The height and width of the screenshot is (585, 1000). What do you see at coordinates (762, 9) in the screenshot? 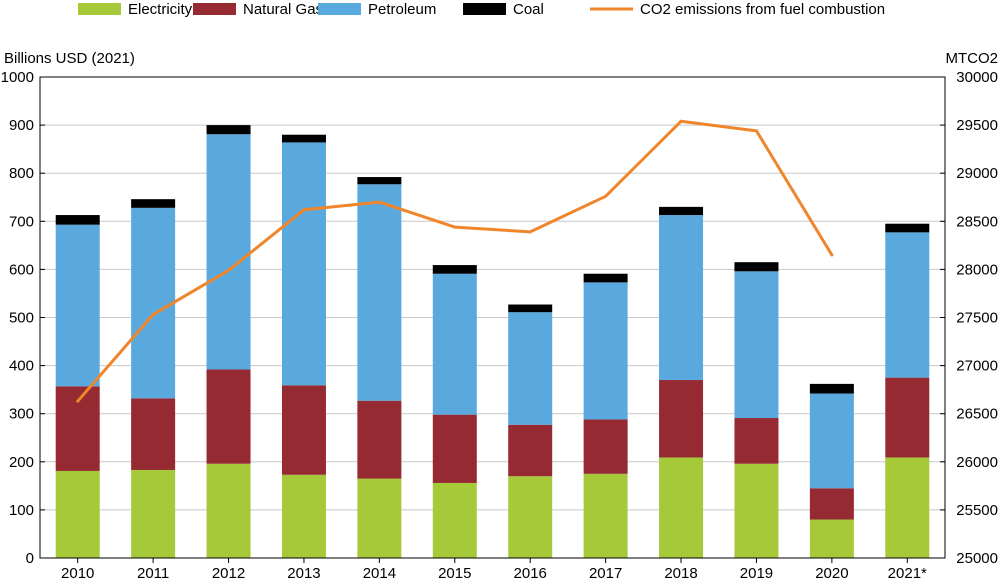
I see `legend-label-co2-emissions-from-fuel-combustion: CO2 emissions from fuel combustion` at bounding box center [762, 9].